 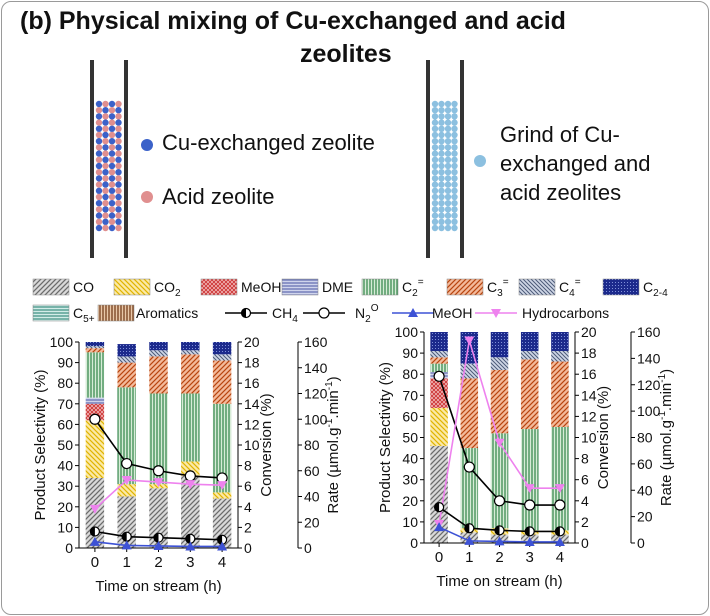 I want to click on y3-tick-label: 120, so click(x=316, y=394).